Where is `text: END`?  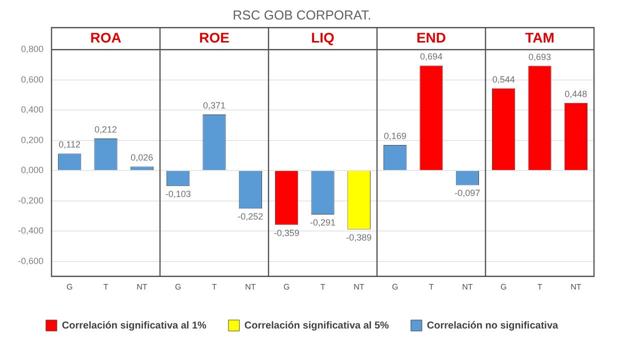
text: END is located at coordinates (431, 37).